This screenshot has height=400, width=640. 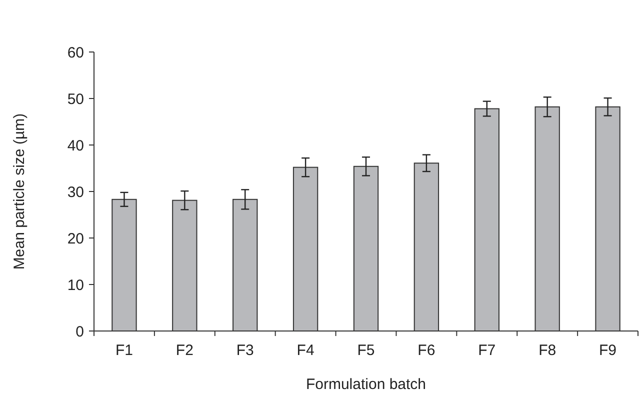 What do you see at coordinates (366, 350) in the screenshot?
I see `x-tick-label: F5` at bounding box center [366, 350].